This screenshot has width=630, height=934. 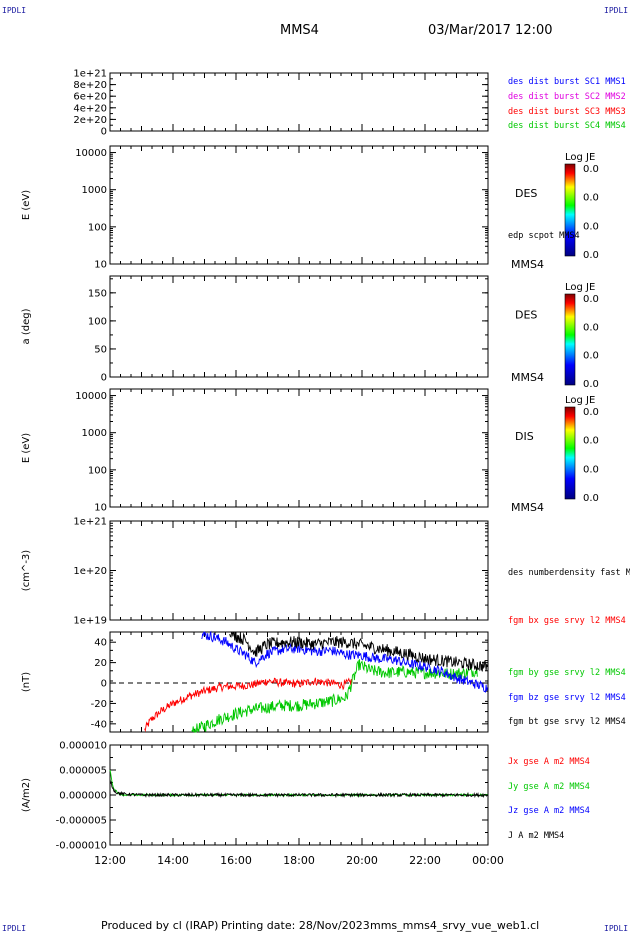 What do you see at coordinates (90, 571) in the screenshot?
I see `y-tick-label: 1e+20` at bounding box center [90, 571].